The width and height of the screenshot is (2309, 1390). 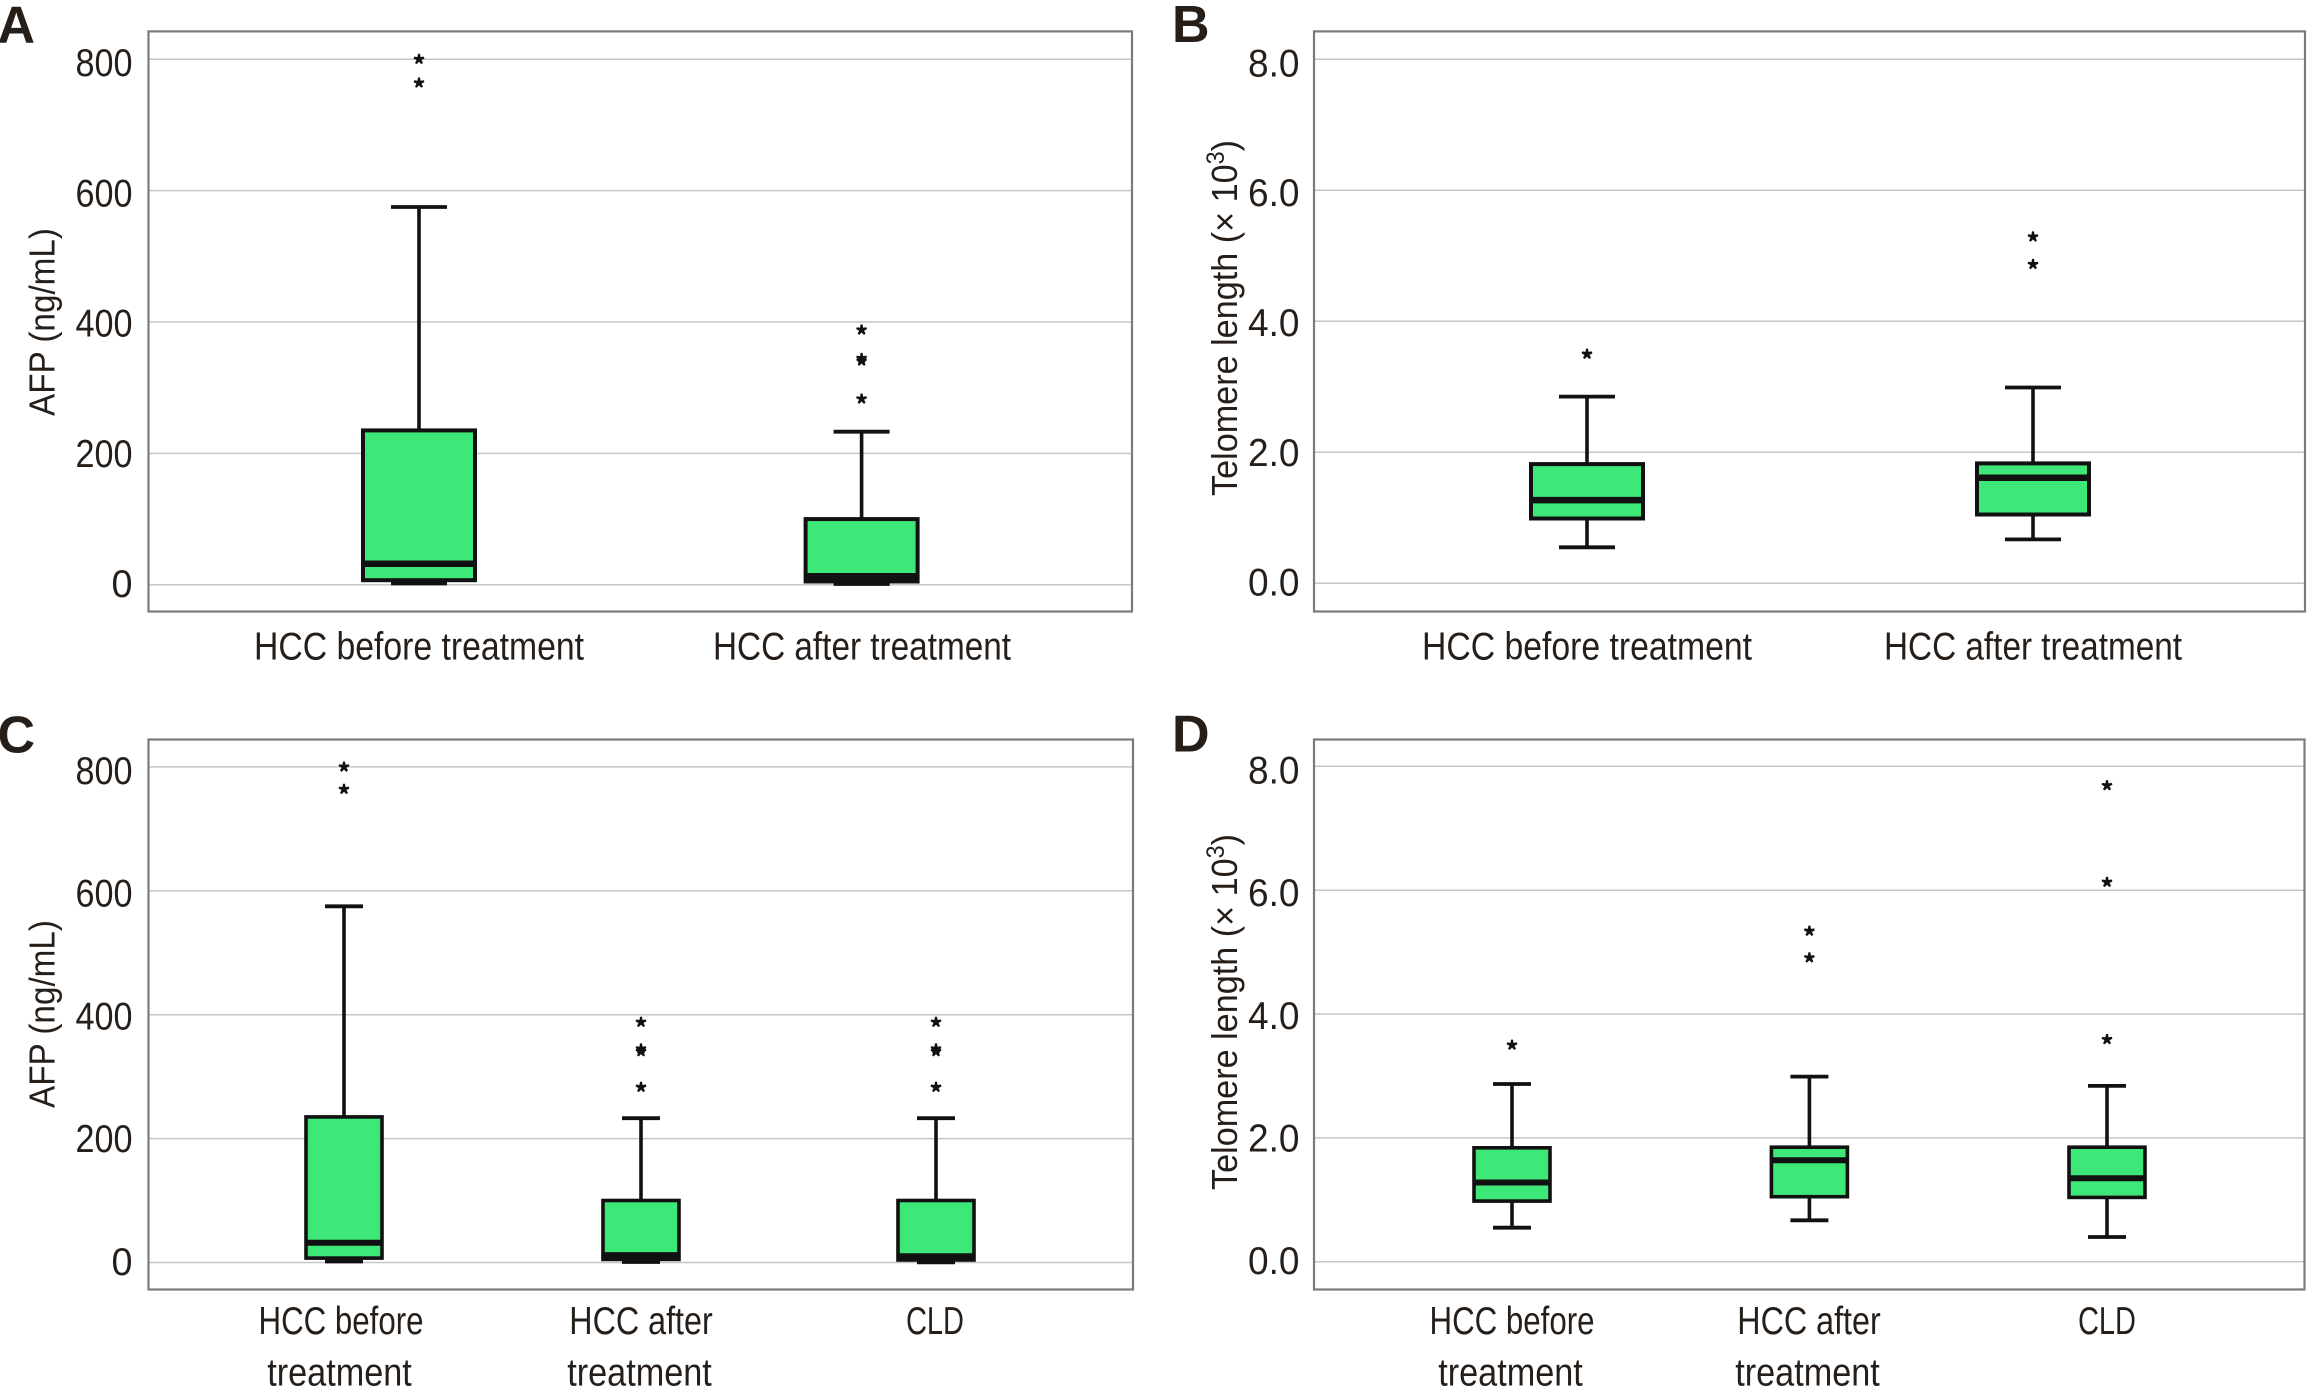 What do you see at coordinates (17, 736) in the screenshot?
I see `svg-text: C` at bounding box center [17, 736].